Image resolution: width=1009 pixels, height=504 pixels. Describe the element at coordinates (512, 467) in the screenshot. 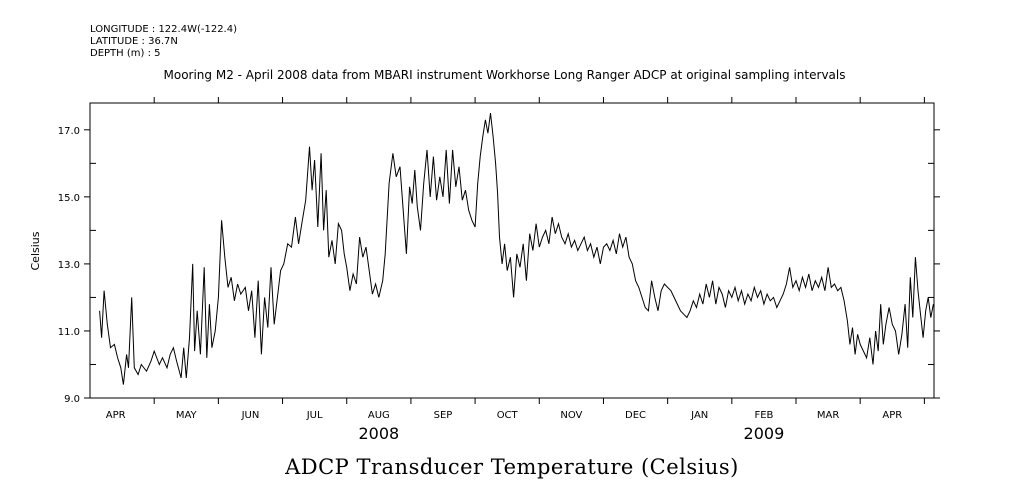

I see `chart-title: ADCP Transducer Temperature (Celsius)` at that location.